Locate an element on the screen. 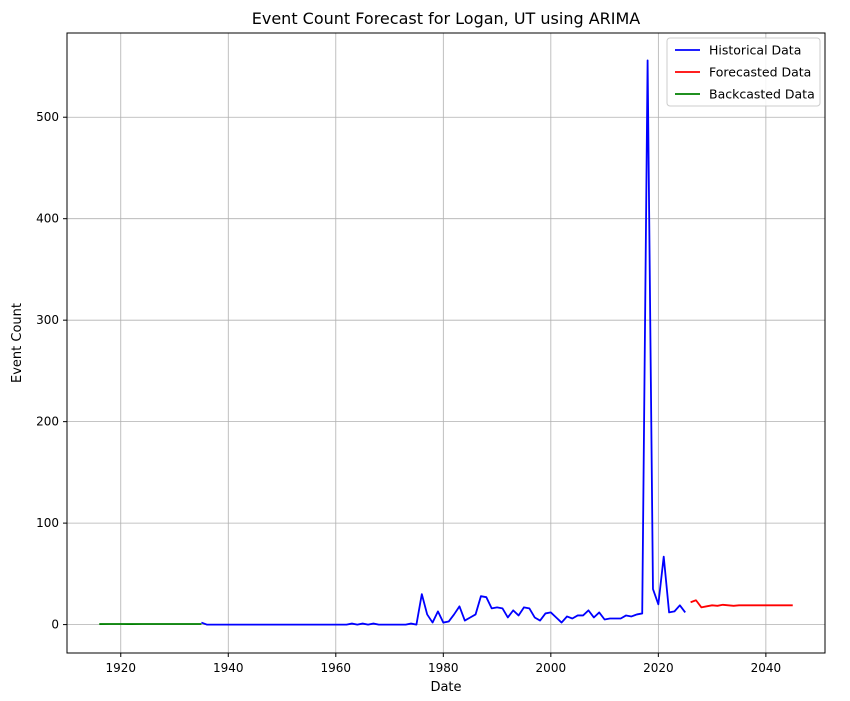  y-tick-label: 300 is located at coordinates (47, 320).